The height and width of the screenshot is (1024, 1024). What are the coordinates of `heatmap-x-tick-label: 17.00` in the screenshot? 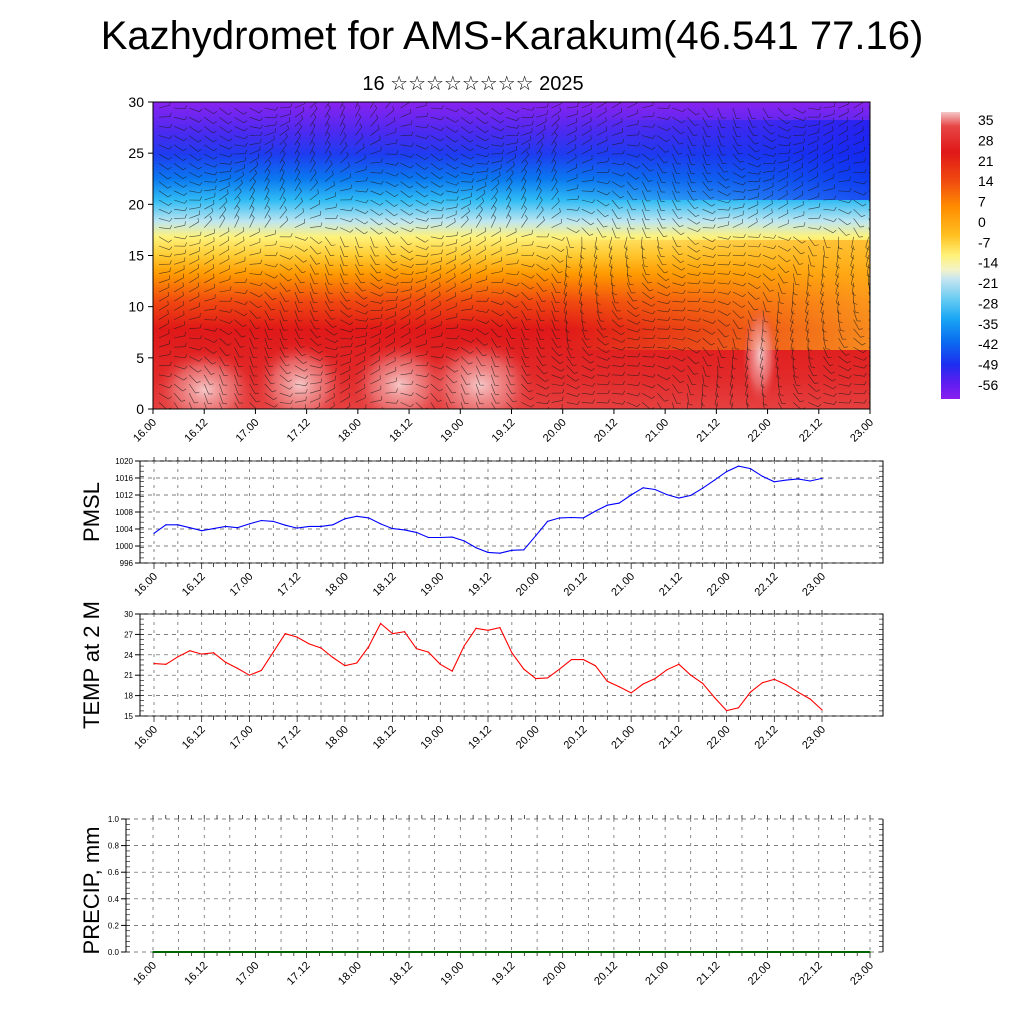 It's located at (248, 431).